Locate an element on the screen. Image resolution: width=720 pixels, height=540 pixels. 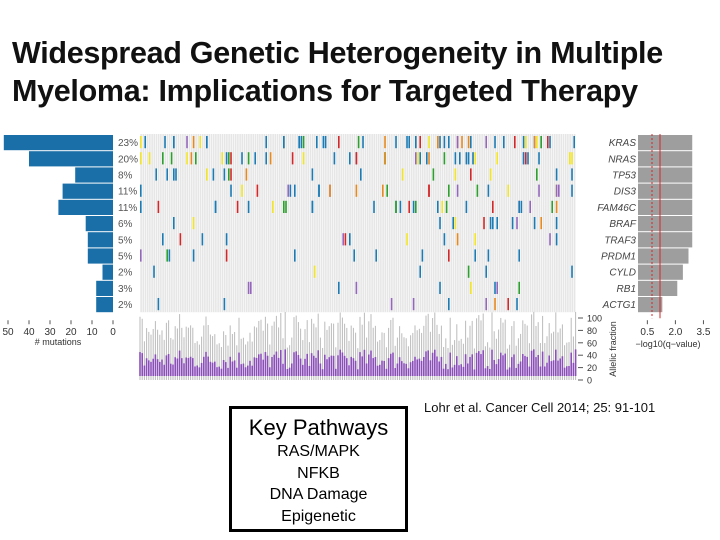
pathway: Epigenetic is located at coordinates (318, 516).